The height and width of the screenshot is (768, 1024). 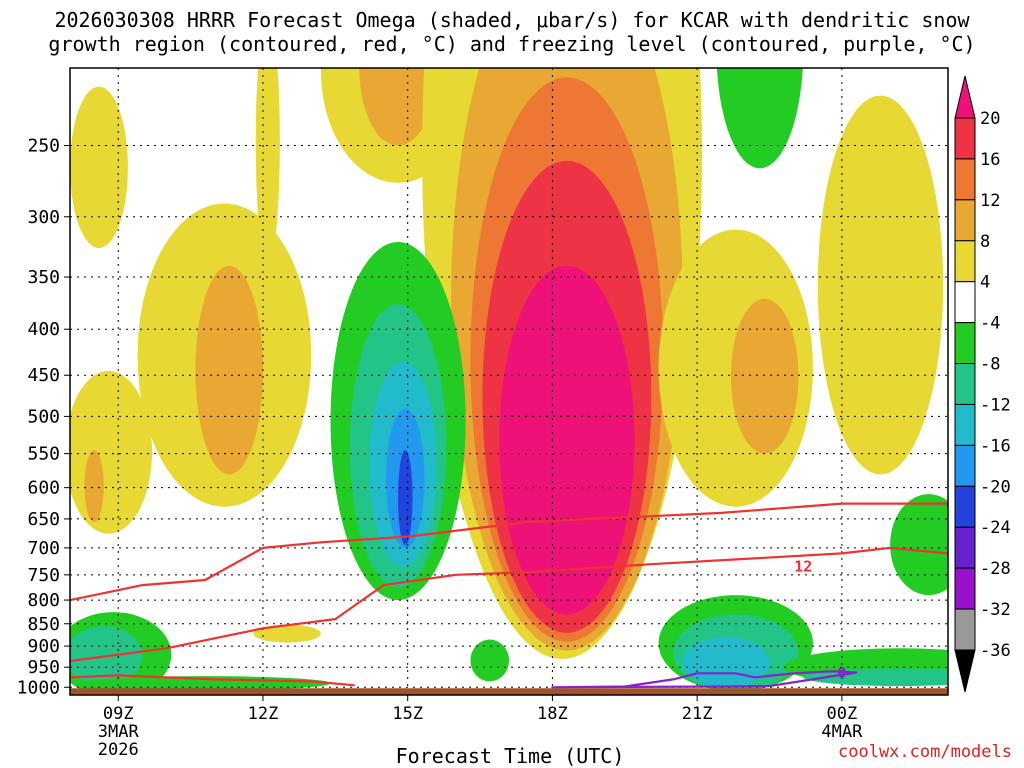 What do you see at coordinates (965, 671) in the screenshot?
I see `colorbar-bottom-arrow` at bounding box center [965, 671].